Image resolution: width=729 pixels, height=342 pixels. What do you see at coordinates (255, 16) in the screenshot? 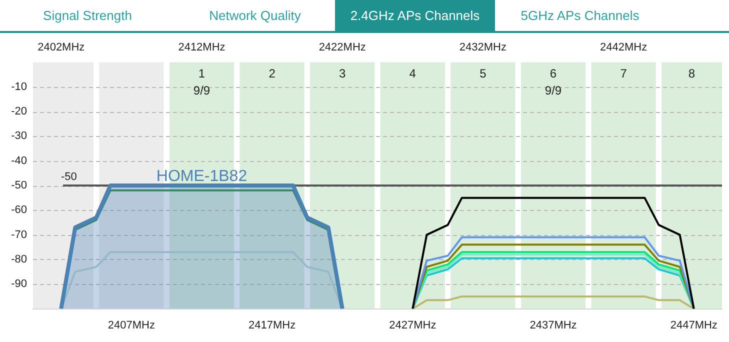
I see `text: Network Quality` at bounding box center [255, 16].